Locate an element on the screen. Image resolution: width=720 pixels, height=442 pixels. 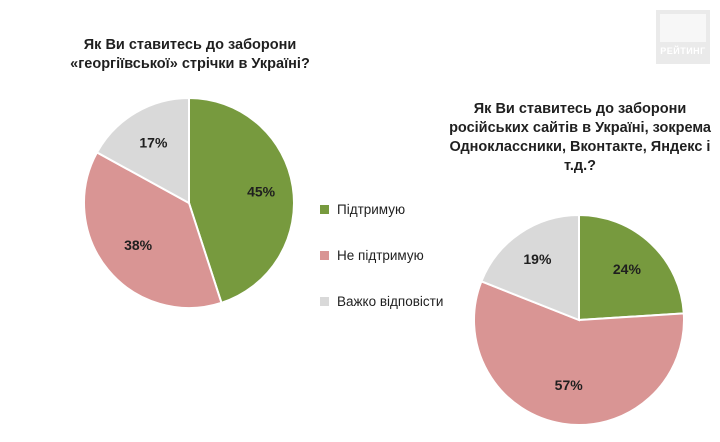
legend-item-hard-to-say: Важко відповісти is located at coordinates (381, 301).